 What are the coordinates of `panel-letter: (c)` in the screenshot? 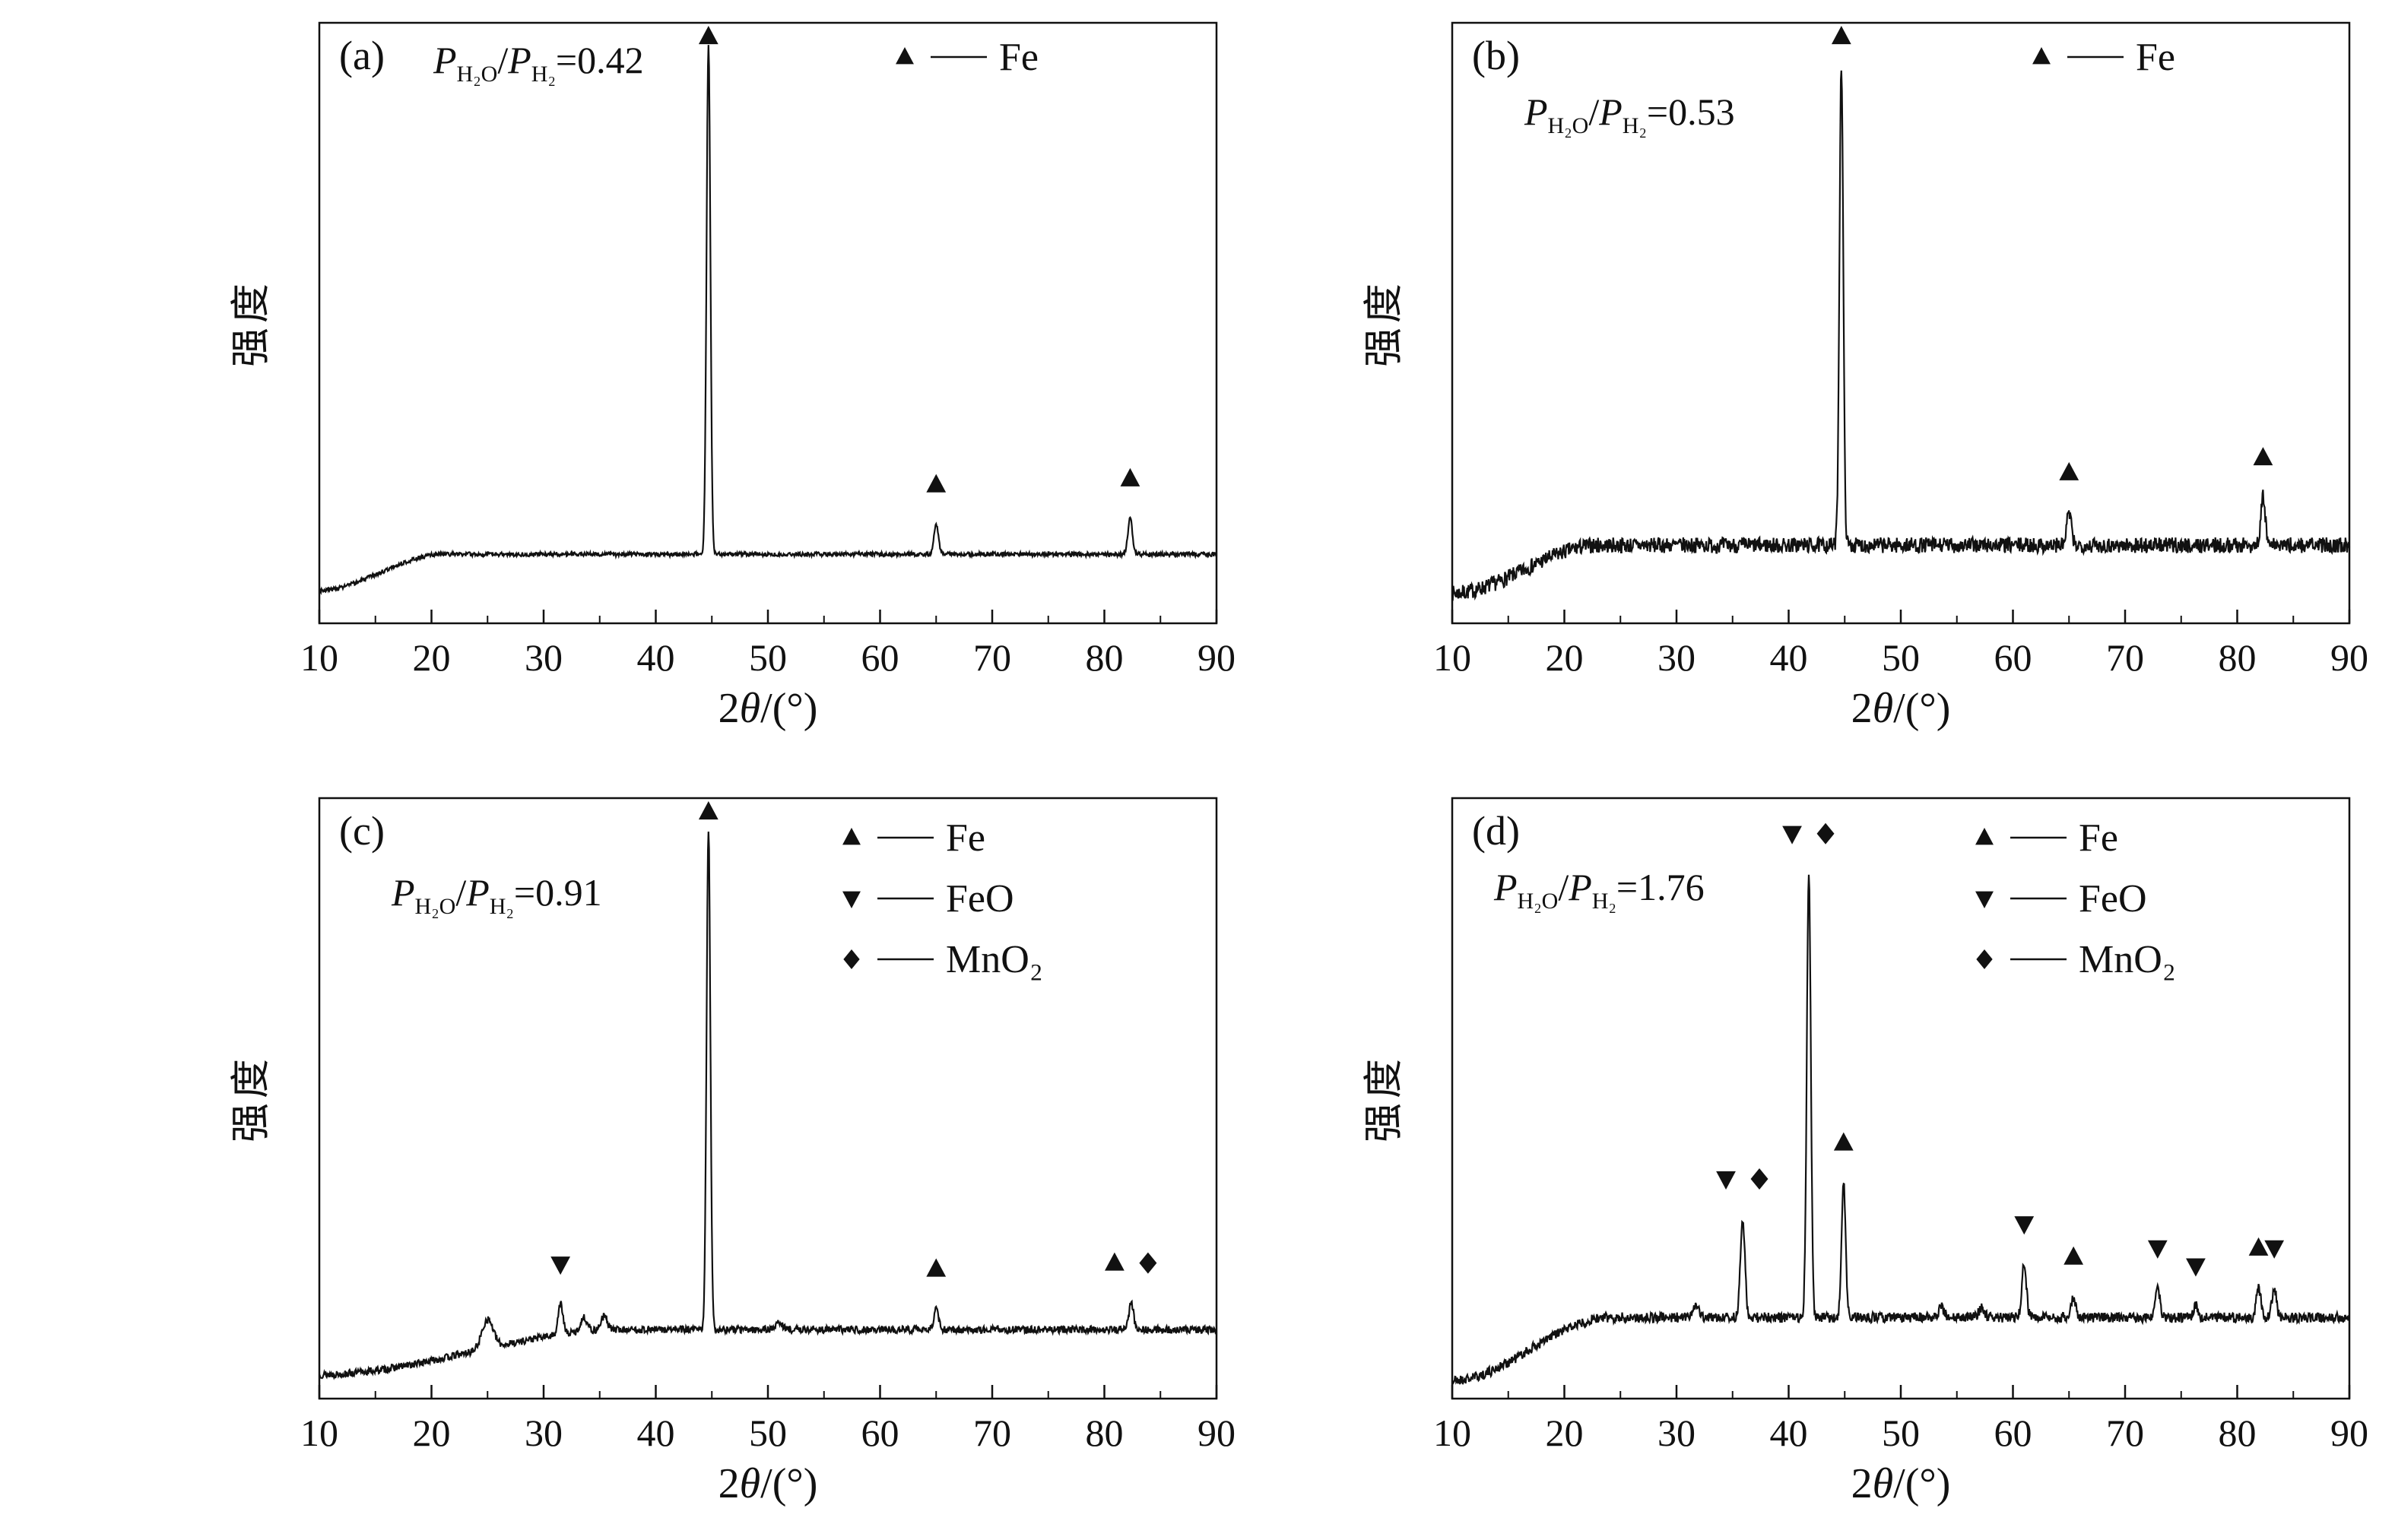 It's located at (362, 831).